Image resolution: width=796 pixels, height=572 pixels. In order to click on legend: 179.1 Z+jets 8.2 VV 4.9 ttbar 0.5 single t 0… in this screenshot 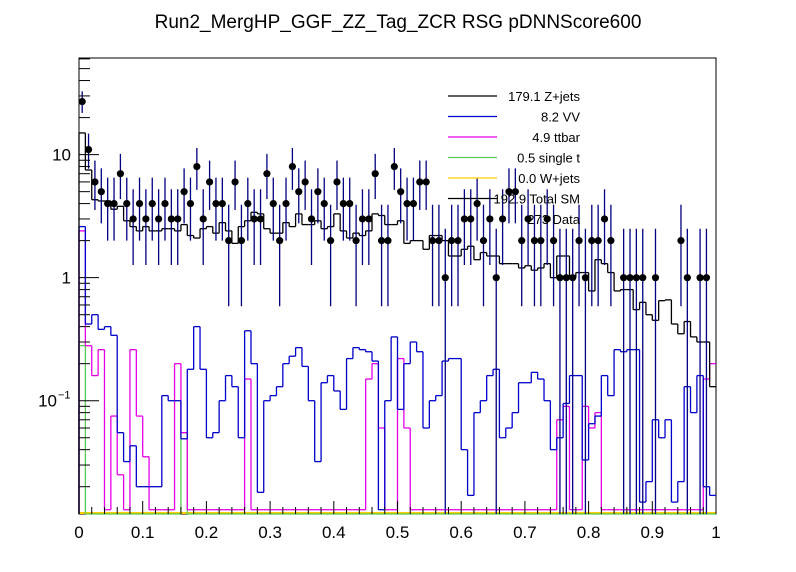, I will do `click(514, 158)`.